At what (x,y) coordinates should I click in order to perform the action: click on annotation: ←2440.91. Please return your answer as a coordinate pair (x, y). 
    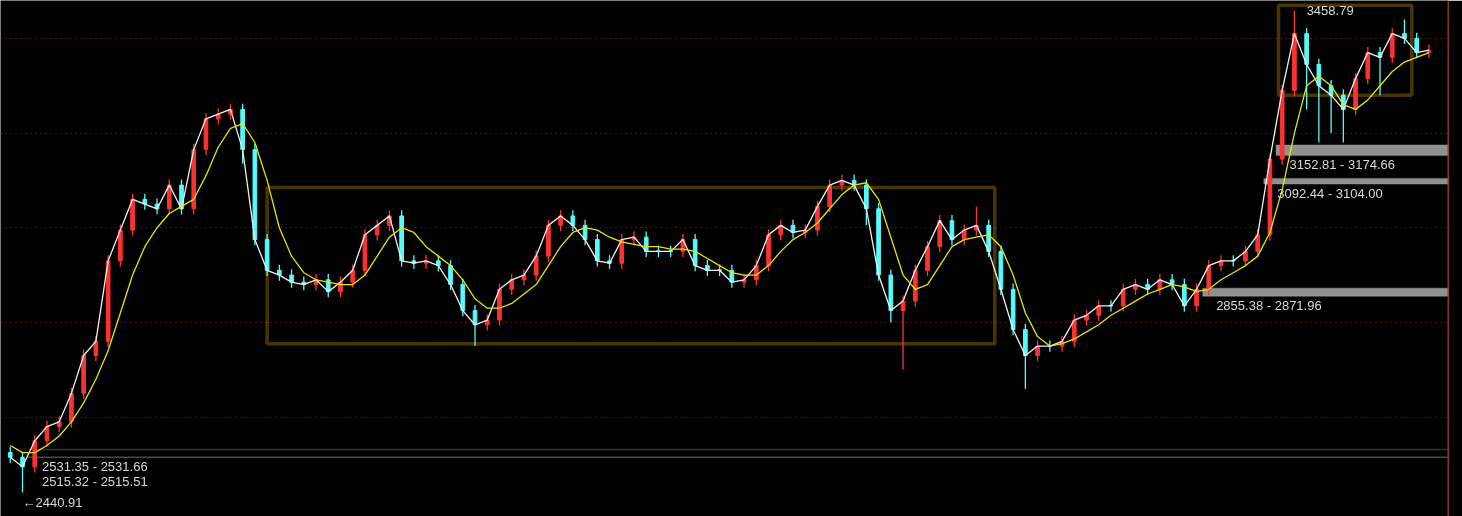
    Looking at the image, I should click on (52, 502).